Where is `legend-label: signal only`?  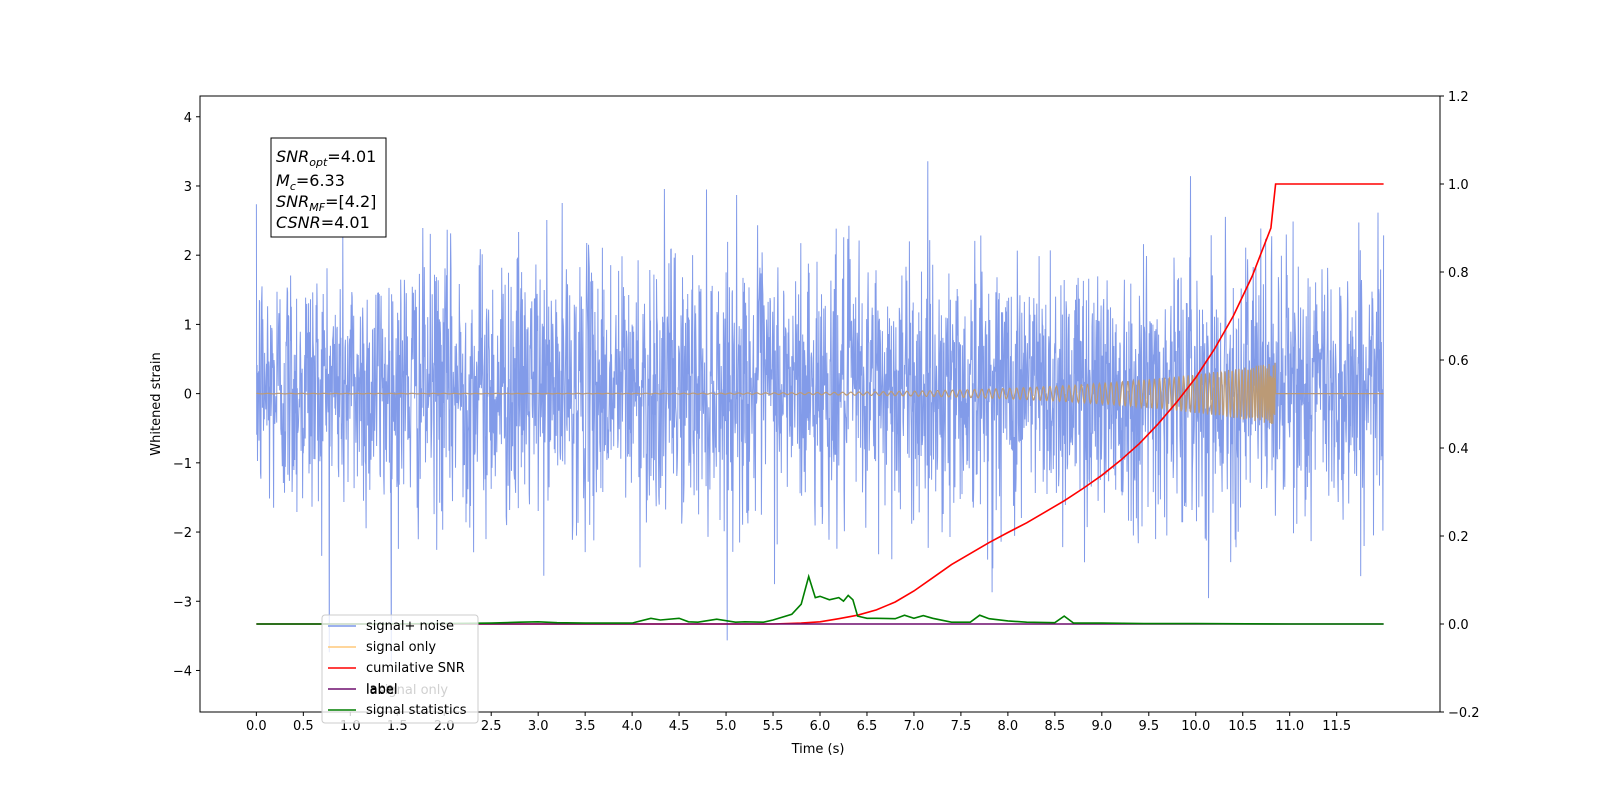 legend-label: signal only is located at coordinates (401, 647).